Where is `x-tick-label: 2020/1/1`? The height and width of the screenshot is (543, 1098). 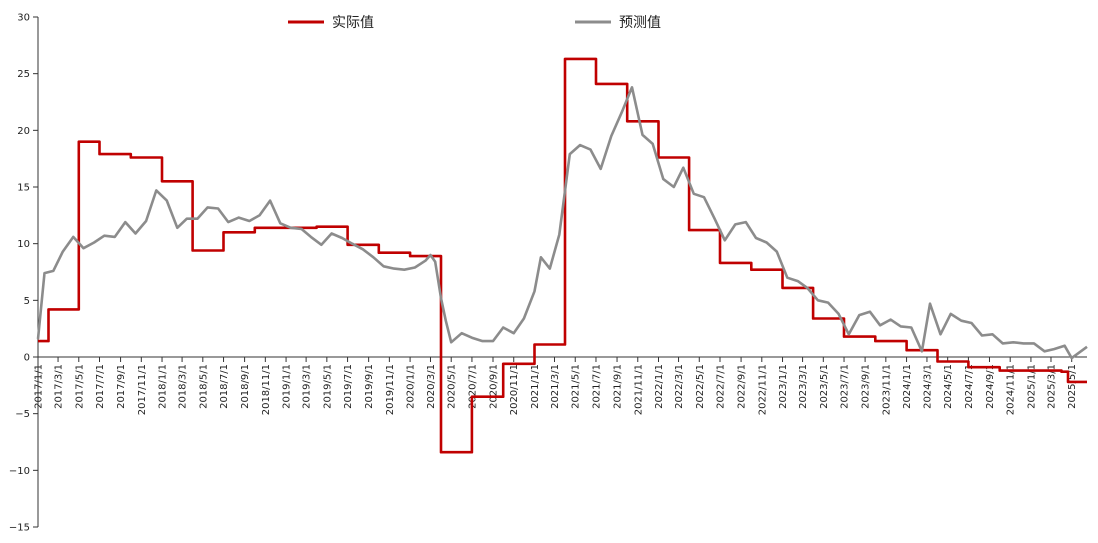 x-tick-label: 2020/1/1 is located at coordinates (411, 386).